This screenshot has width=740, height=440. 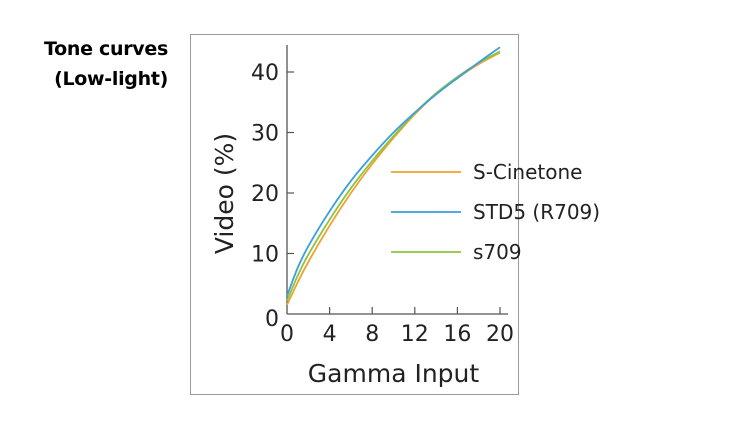 What do you see at coordinates (527, 172) in the screenshot?
I see `legend-label: S-Cinetone` at bounding box center [527, 172].